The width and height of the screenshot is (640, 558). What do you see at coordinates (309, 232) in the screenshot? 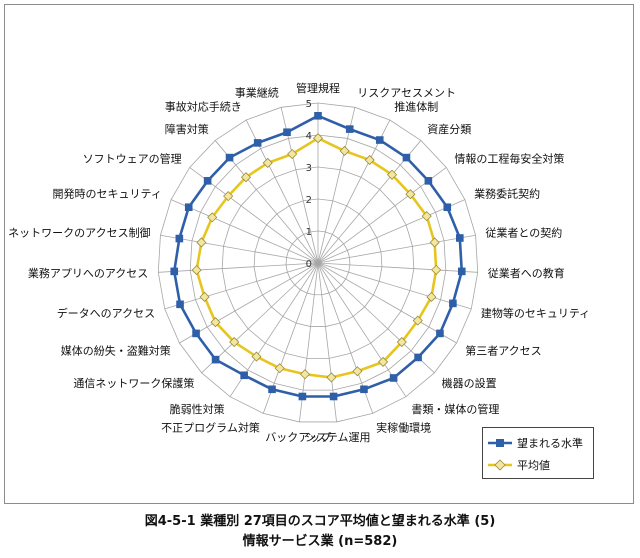
I see `radial-tick-label: 1` at bounding box center [309, 232].